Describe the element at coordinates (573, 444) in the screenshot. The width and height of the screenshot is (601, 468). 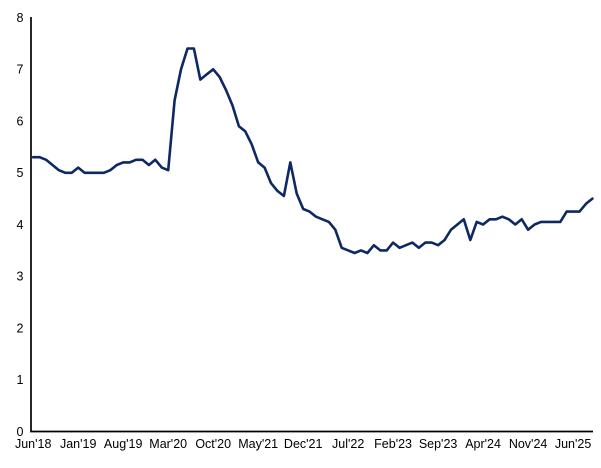
I see `x-tick-label: Jun'25` at that location.